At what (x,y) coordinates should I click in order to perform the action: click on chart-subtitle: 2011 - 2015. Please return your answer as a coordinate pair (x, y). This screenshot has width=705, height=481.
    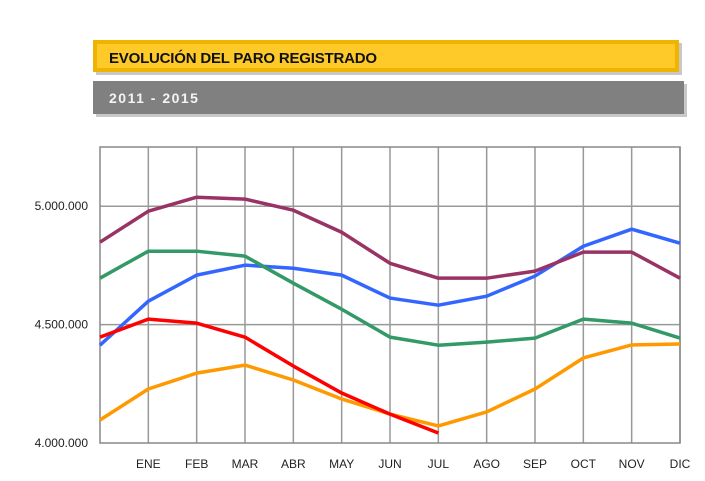
    Looking at the image, I should click on (154, 98).